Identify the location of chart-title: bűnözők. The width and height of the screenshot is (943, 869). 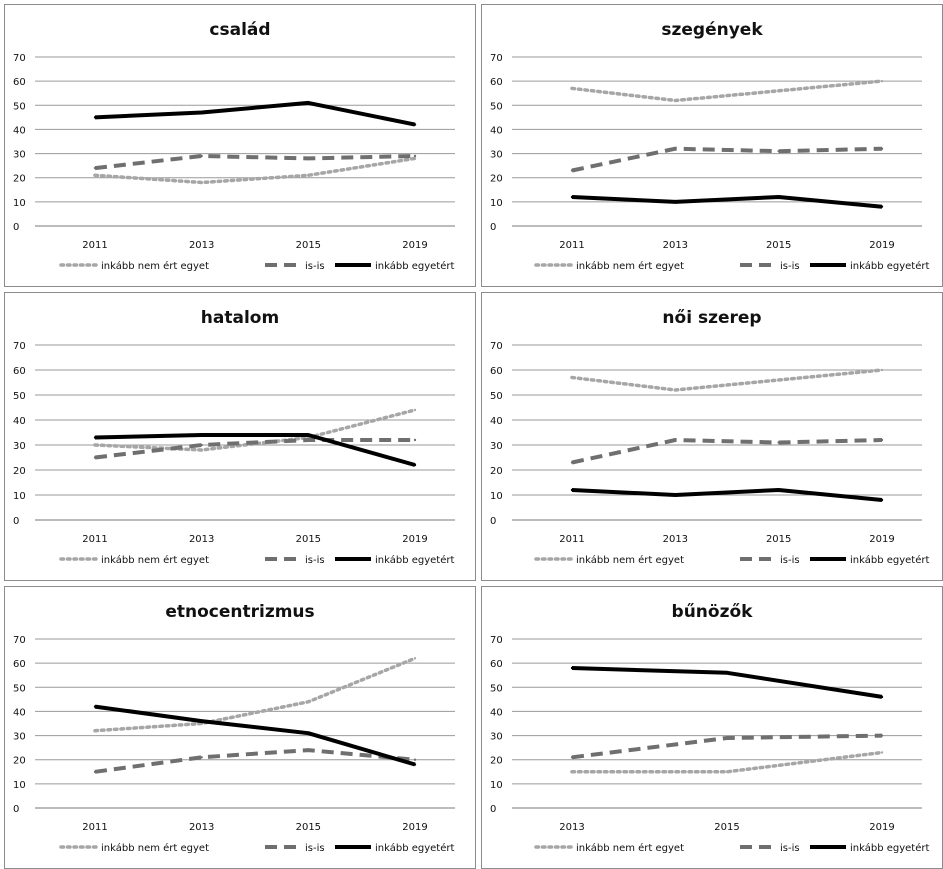
(713, 612).